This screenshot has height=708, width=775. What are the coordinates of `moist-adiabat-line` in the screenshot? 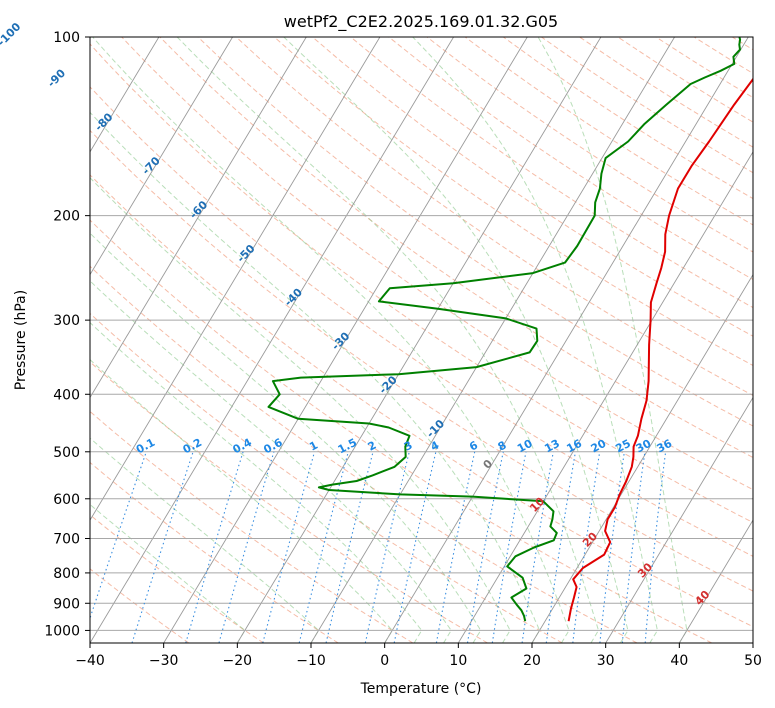 It's located at (205, 540).